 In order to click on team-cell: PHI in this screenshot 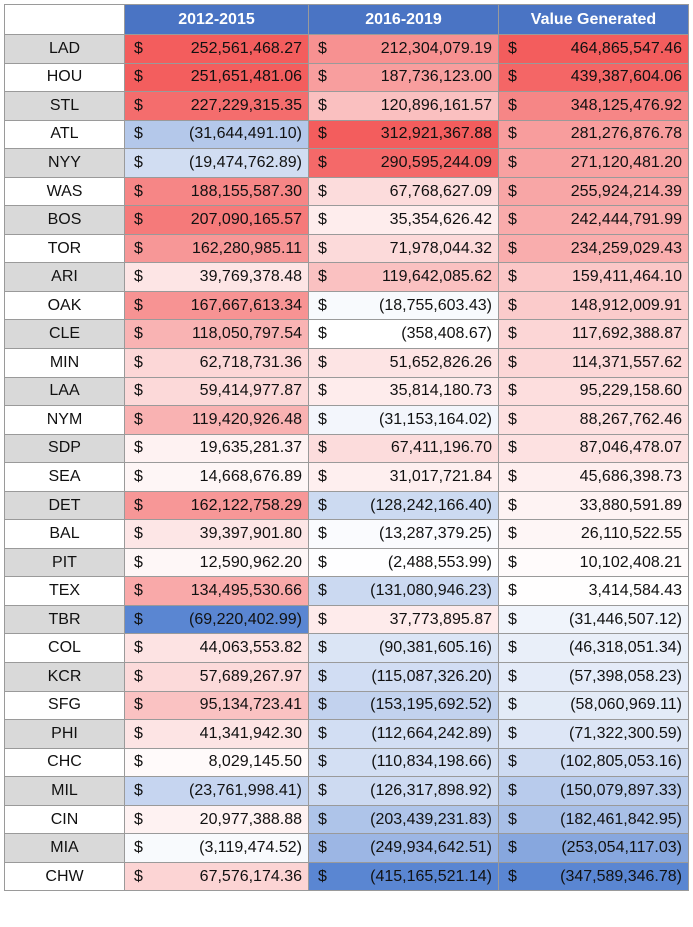, I will do `click(64, 734)`.